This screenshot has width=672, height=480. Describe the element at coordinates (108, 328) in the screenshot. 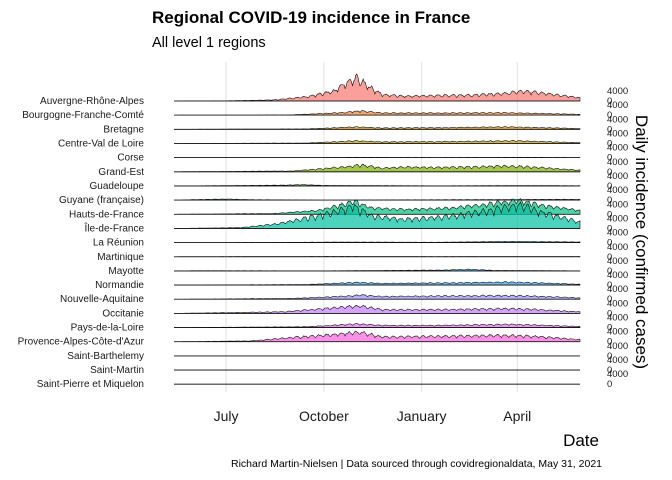

I see `region-label-16: Pays-de-la-Loire` at that location.